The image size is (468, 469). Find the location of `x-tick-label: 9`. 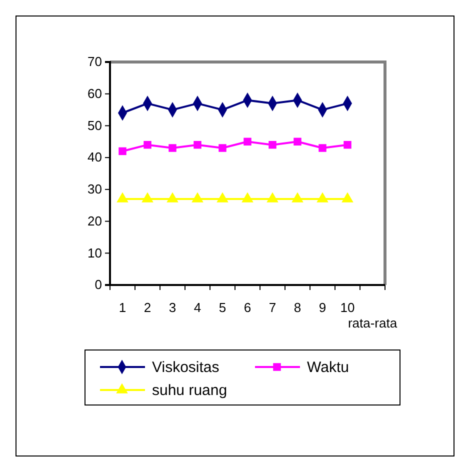

x-tick-label: 9 is located at coordinates (322, 308).